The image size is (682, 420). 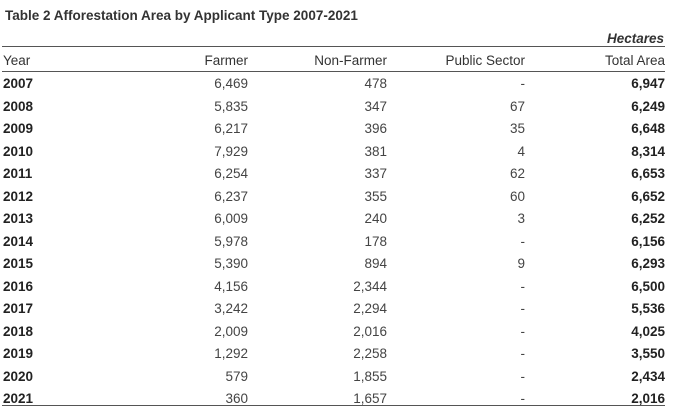 What do you see at coordinates (231, 286) in the screenshot?
I see `cell-farmer: 4,156` at bounding box center [231, 286].